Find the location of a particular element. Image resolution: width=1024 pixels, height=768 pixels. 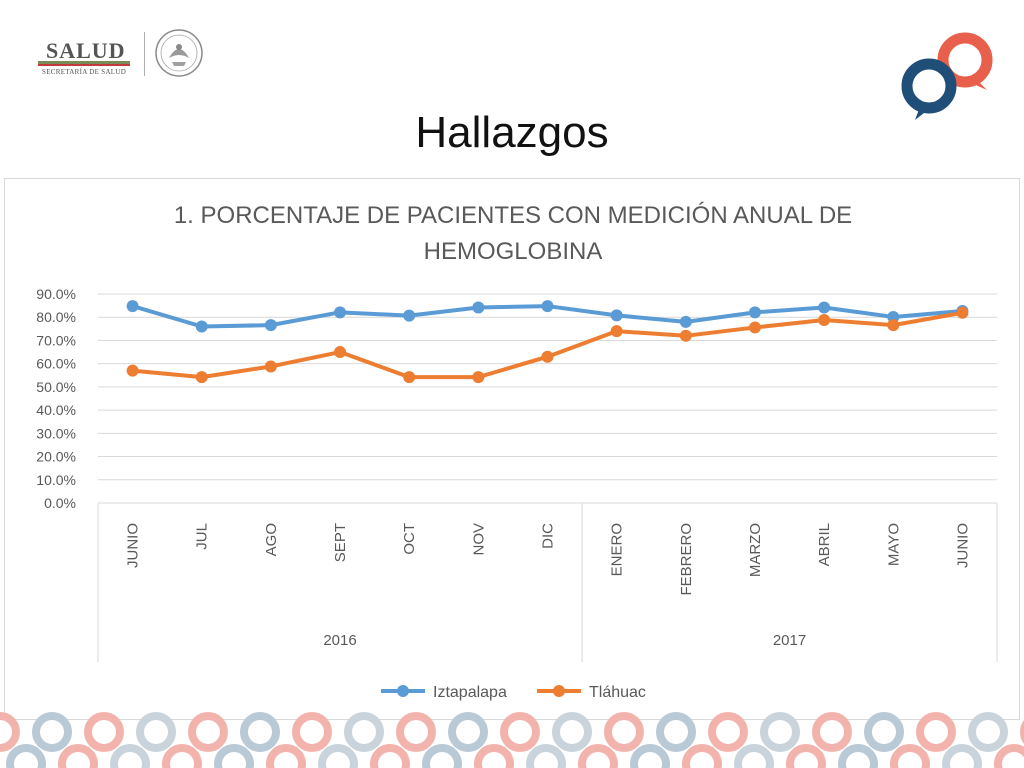

y-tick-label: 60.0% is located at coordinates (56, 364).